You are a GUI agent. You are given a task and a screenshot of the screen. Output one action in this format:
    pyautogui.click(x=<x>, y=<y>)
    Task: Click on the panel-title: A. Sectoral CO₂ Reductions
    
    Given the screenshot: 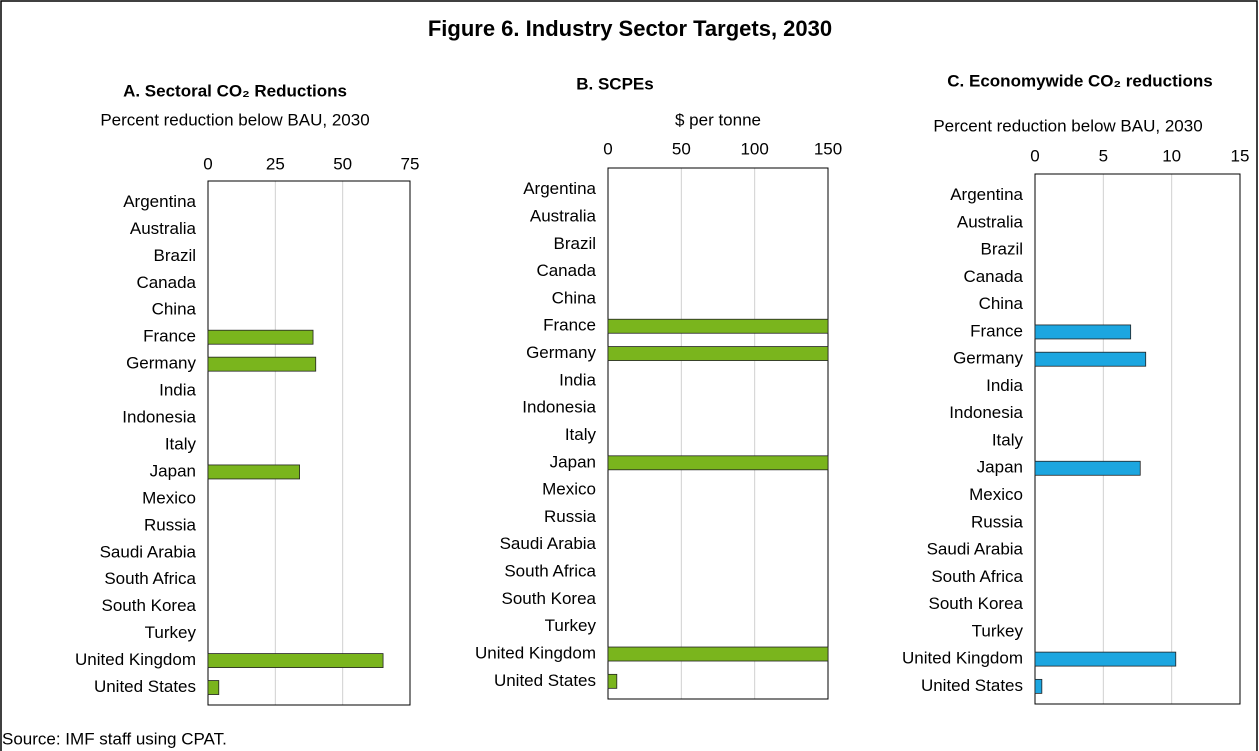 What is the action you would take?
    pyautogui.click(x=235, y=90)
    